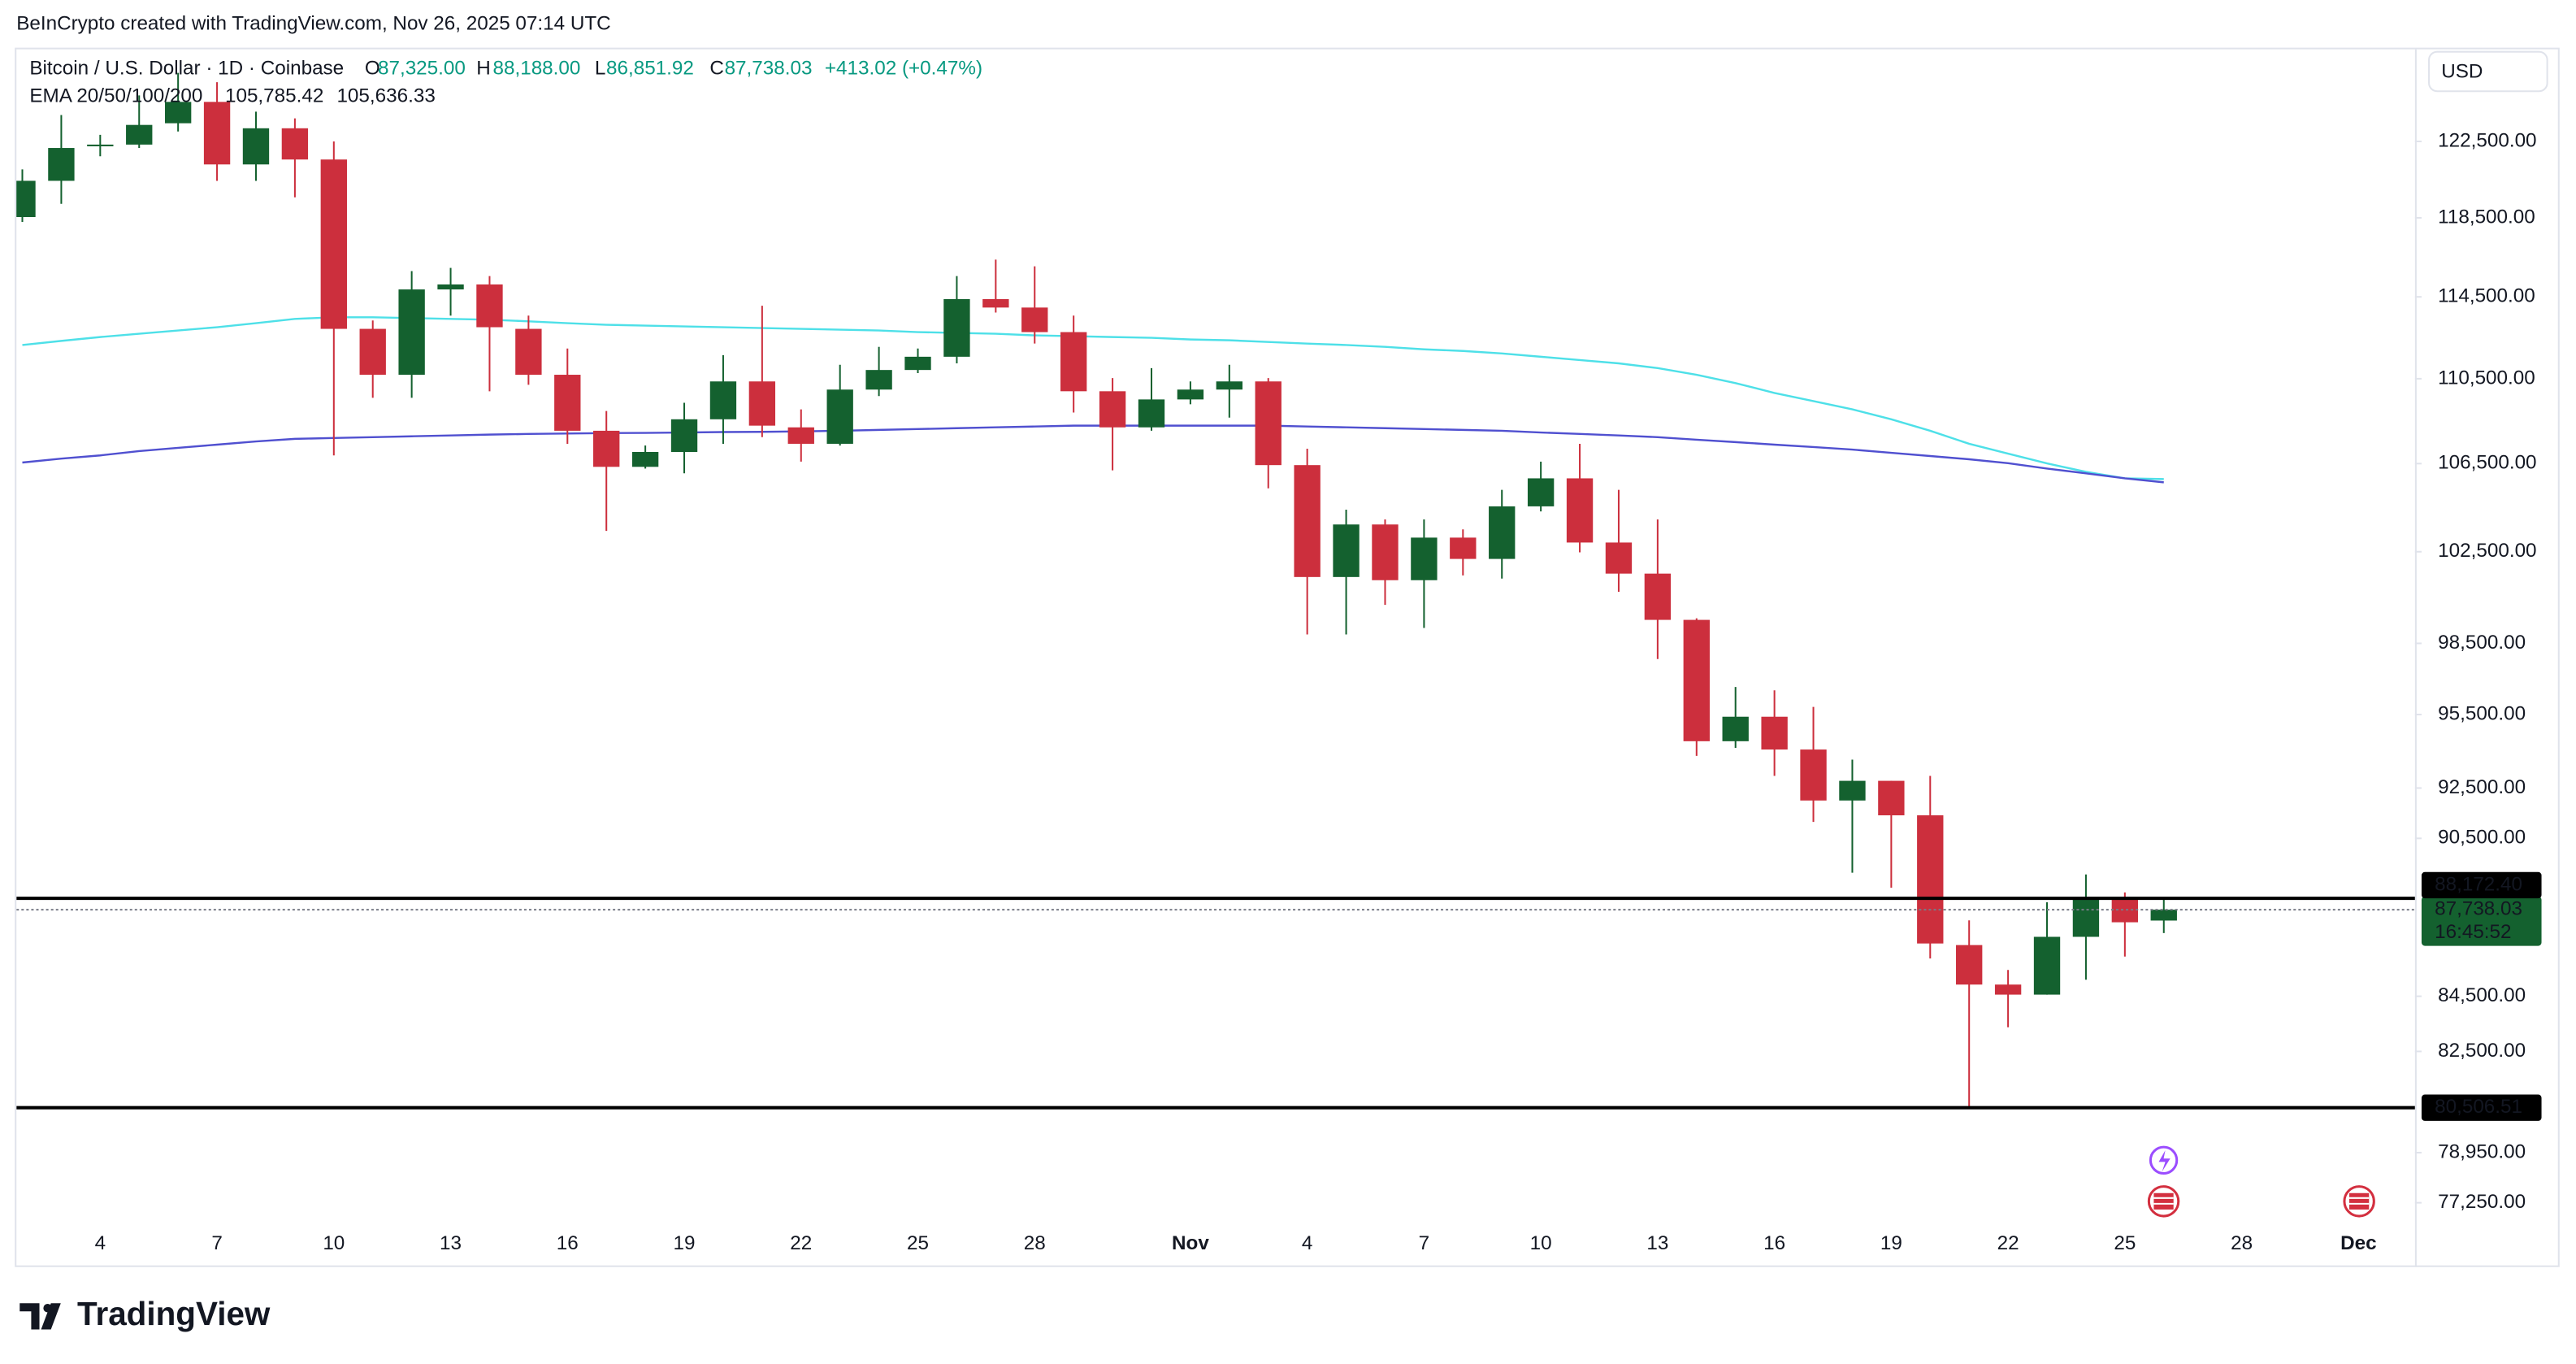 The height and width of the screenshot is (1364, 2576). I want to click on level-label: 80,506.51, so click(2478, 1107).